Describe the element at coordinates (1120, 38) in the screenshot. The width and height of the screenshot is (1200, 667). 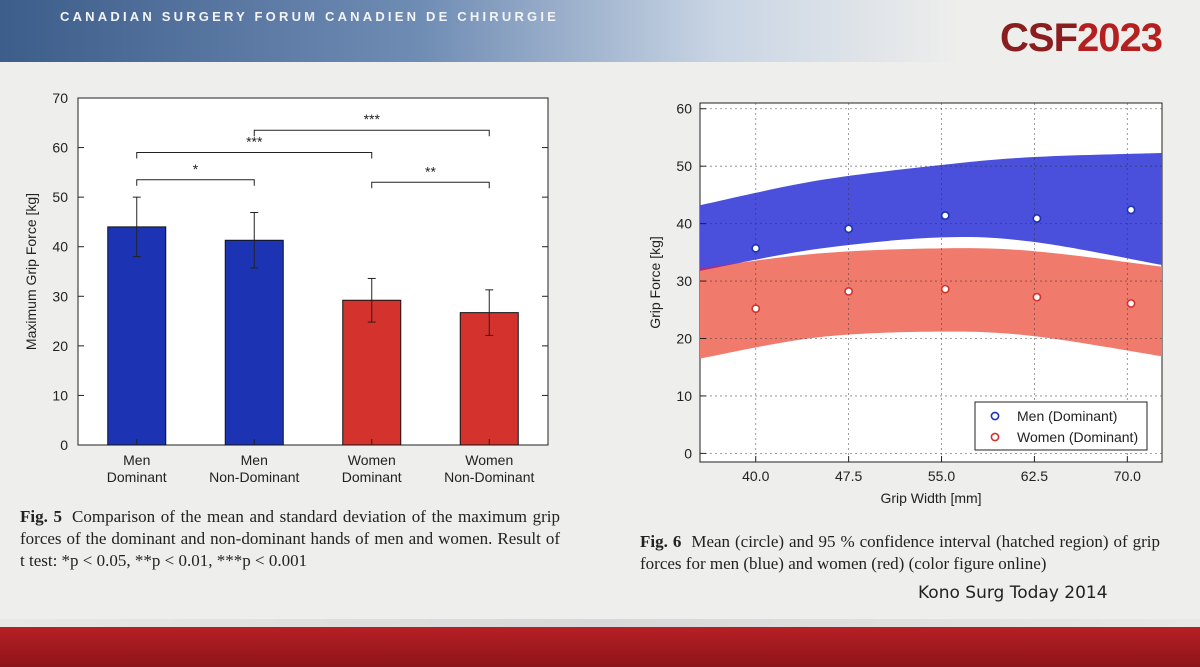
I see `logo-year: 2023` at that location.